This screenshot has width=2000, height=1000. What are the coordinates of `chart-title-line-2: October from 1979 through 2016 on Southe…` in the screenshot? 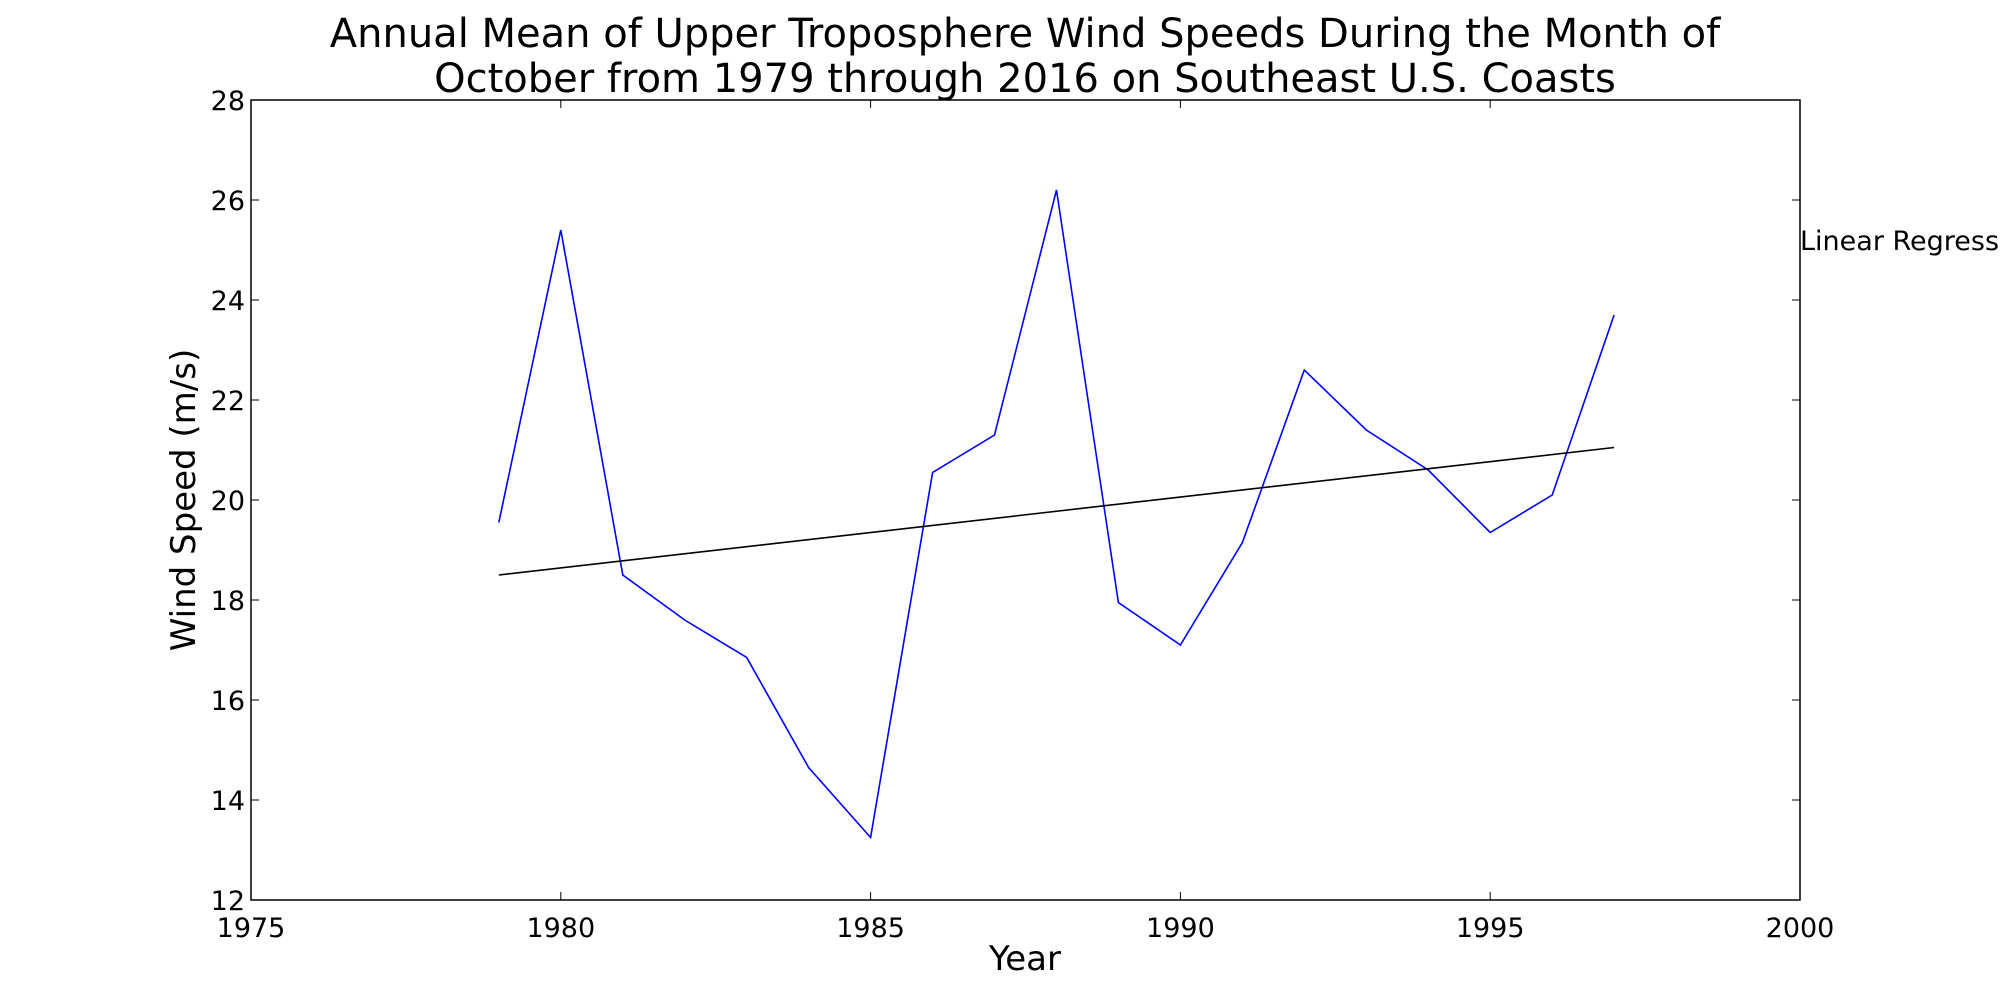 It's located at (1025, 79).